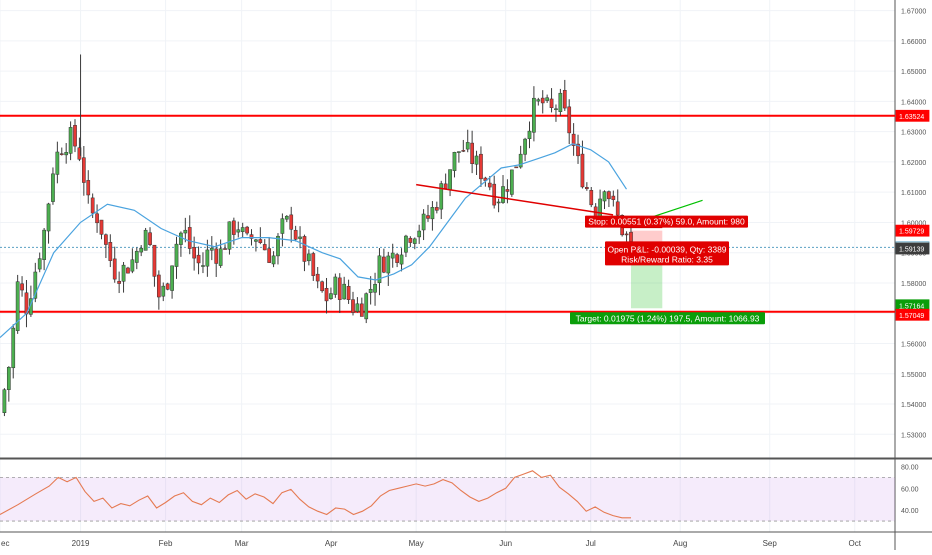  I want to click on rsi-tick-label: 80.00, so click(910, 467).